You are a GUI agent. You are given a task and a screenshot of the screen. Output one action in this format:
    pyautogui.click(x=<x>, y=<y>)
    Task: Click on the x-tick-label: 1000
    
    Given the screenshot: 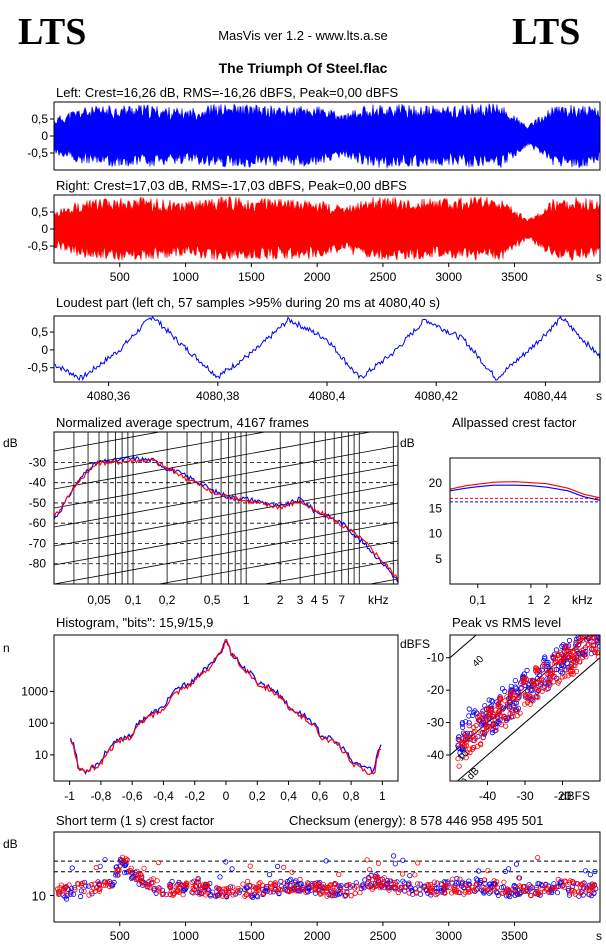 What is the action you would take?
    pyautogui.click(x=185, y=936)
    